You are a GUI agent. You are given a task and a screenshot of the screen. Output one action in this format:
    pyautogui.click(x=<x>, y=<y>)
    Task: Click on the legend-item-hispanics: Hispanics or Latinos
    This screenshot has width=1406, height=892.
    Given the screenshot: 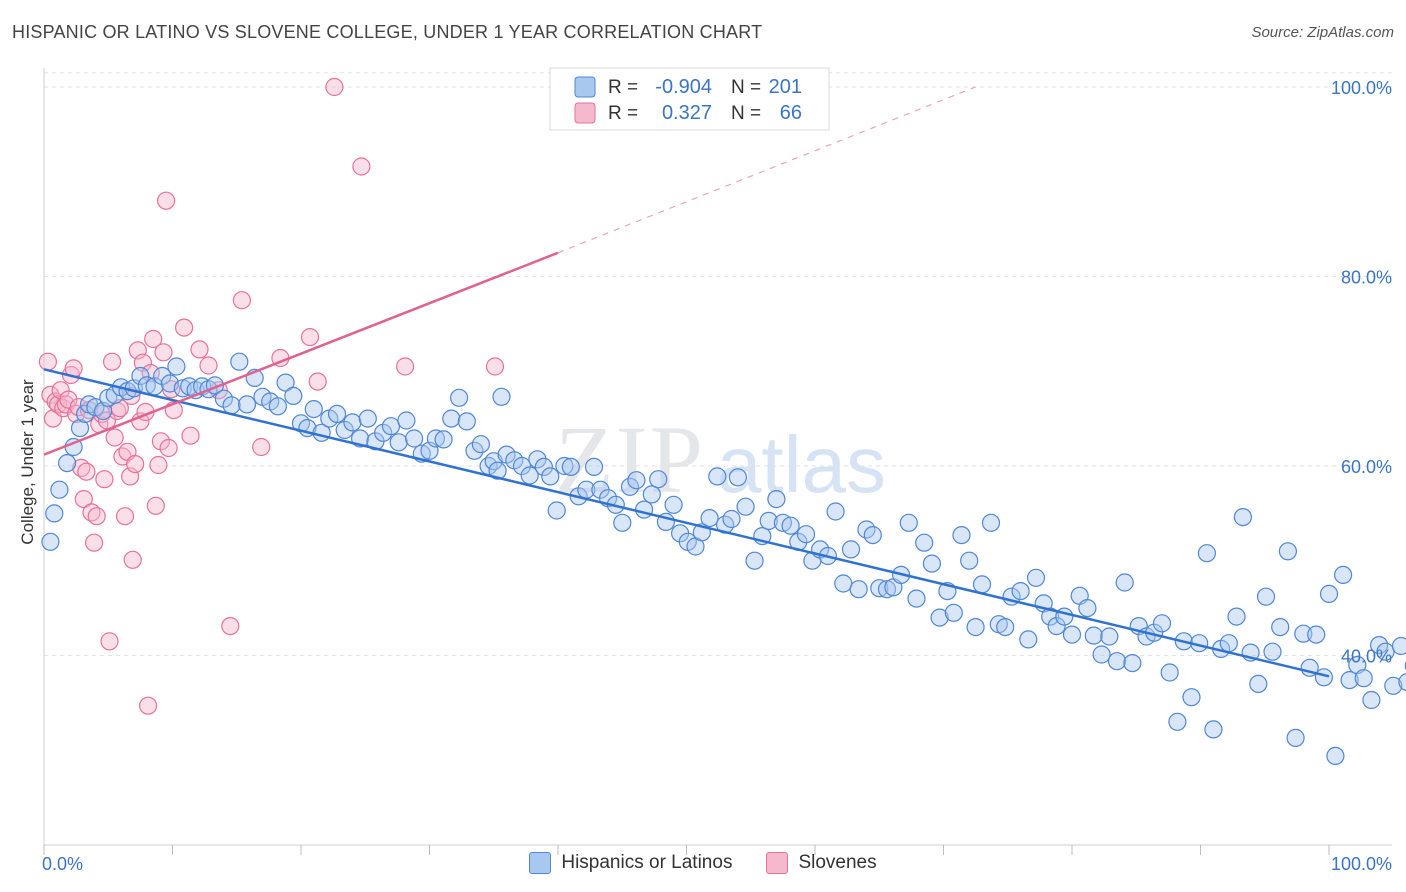 What is the action you would take?
    pyautogui.click(x=630, y=863)
    